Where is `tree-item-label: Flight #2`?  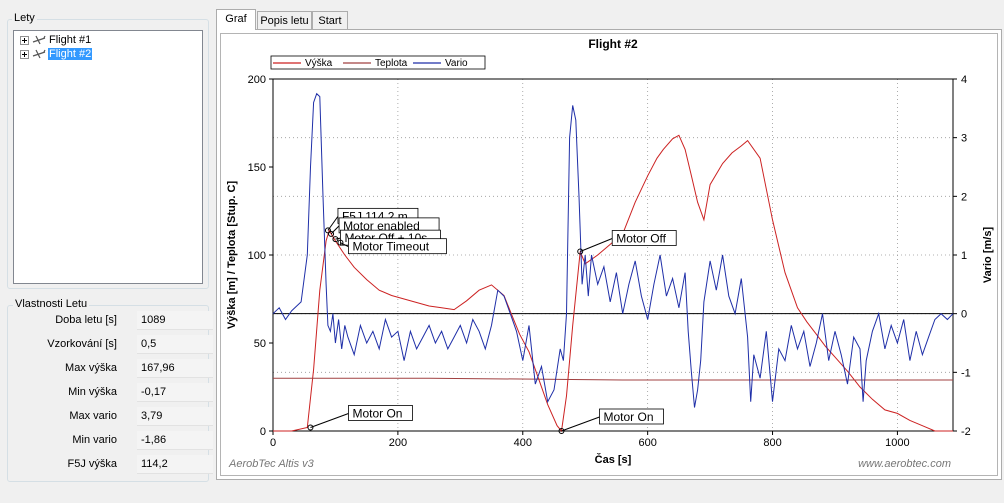 tree-item-label: Flight #2 is located at coordinates (70, 54).